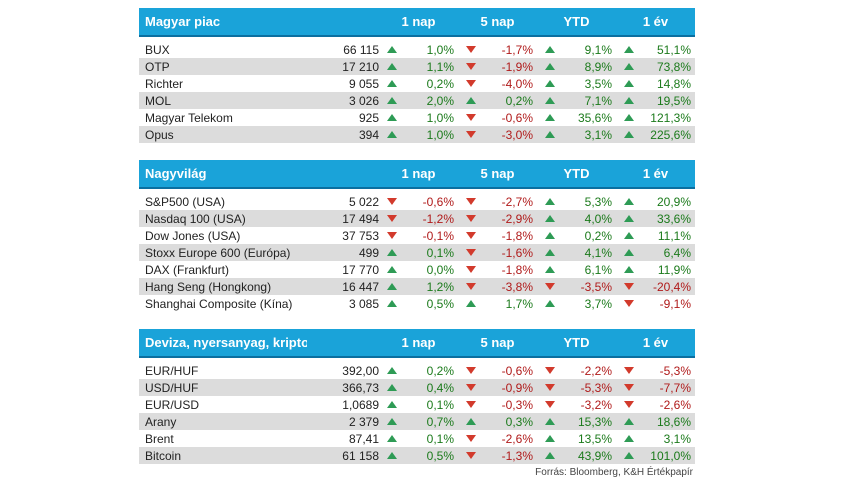 The width and height of the screenshot is (850, 478). I want to click on instrument-name: USD/HUF, so click(172, 387).